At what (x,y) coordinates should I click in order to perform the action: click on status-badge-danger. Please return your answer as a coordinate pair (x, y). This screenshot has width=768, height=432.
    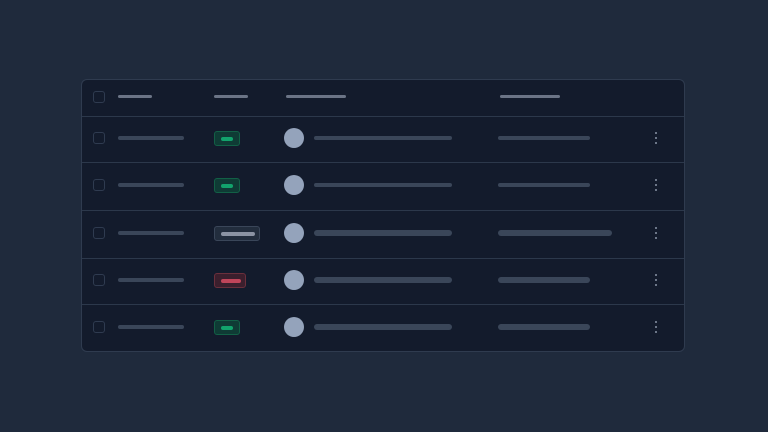
    Looking at the image, I should click on (230, 280).